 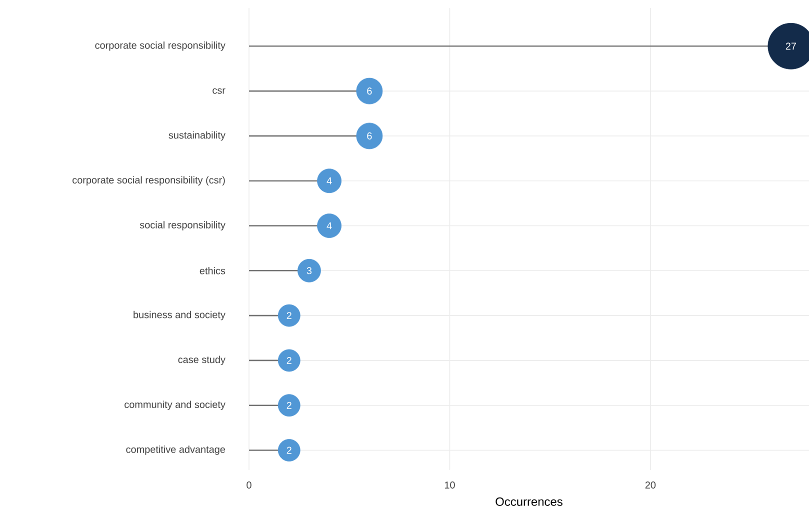 I want to click on y-tick-label: corporate social responsibility (csr), so click(x=148, y=181).